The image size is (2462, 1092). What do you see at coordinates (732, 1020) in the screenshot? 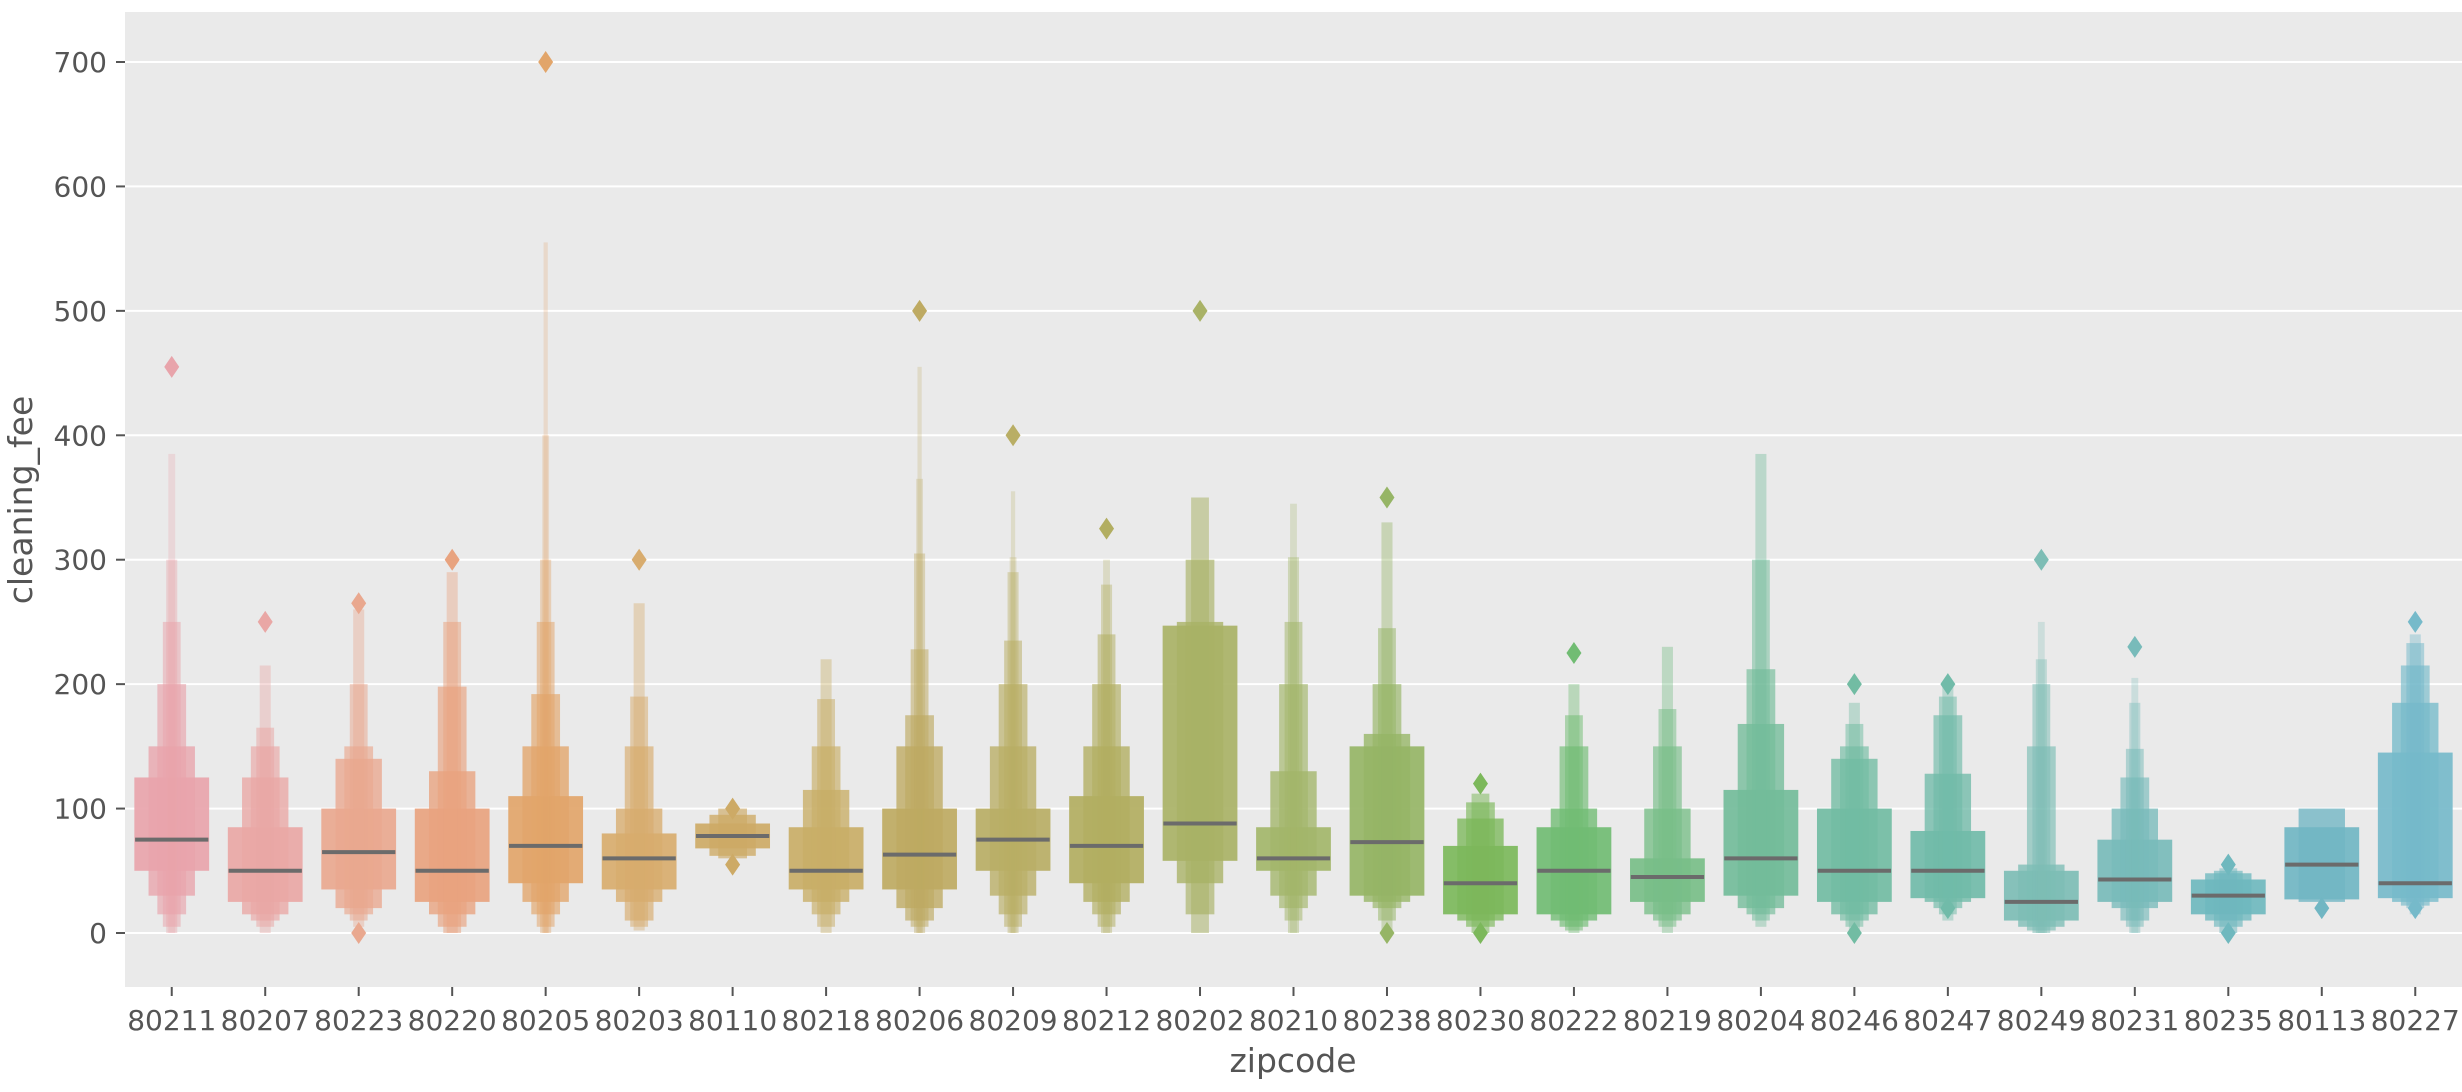
I see `x-tick-label-80110: 80110` at bounding box center [732, 1020].